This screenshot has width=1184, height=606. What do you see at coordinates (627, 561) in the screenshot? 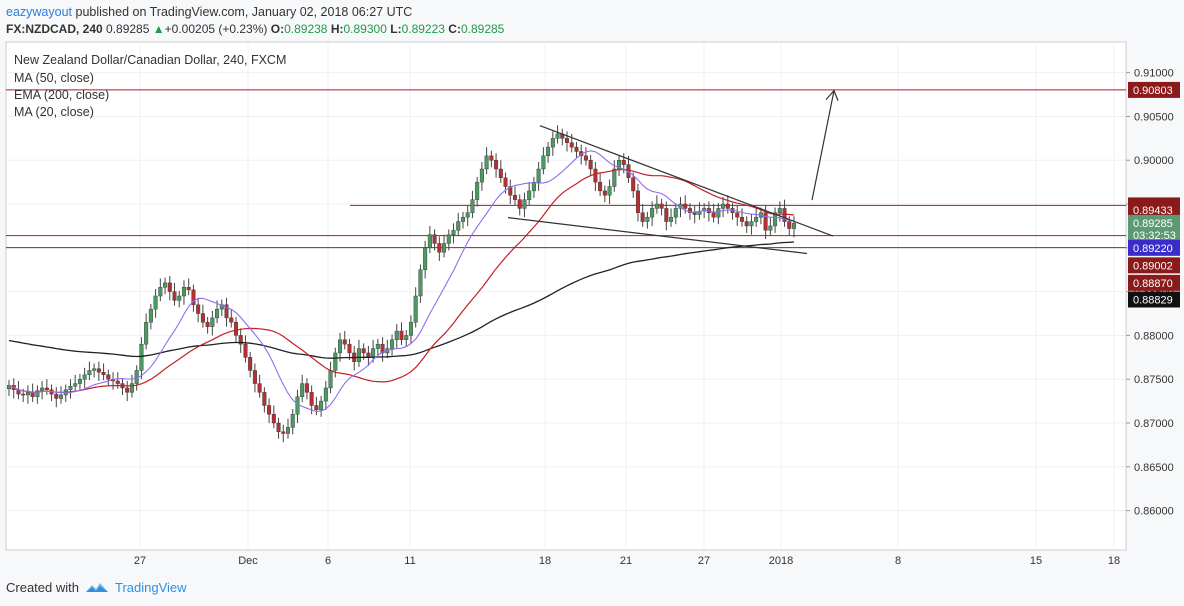
I see `time-axis: 27 Dec 6 11 18 21 27 2018 8 15 18` at bounding box center [627, 561].